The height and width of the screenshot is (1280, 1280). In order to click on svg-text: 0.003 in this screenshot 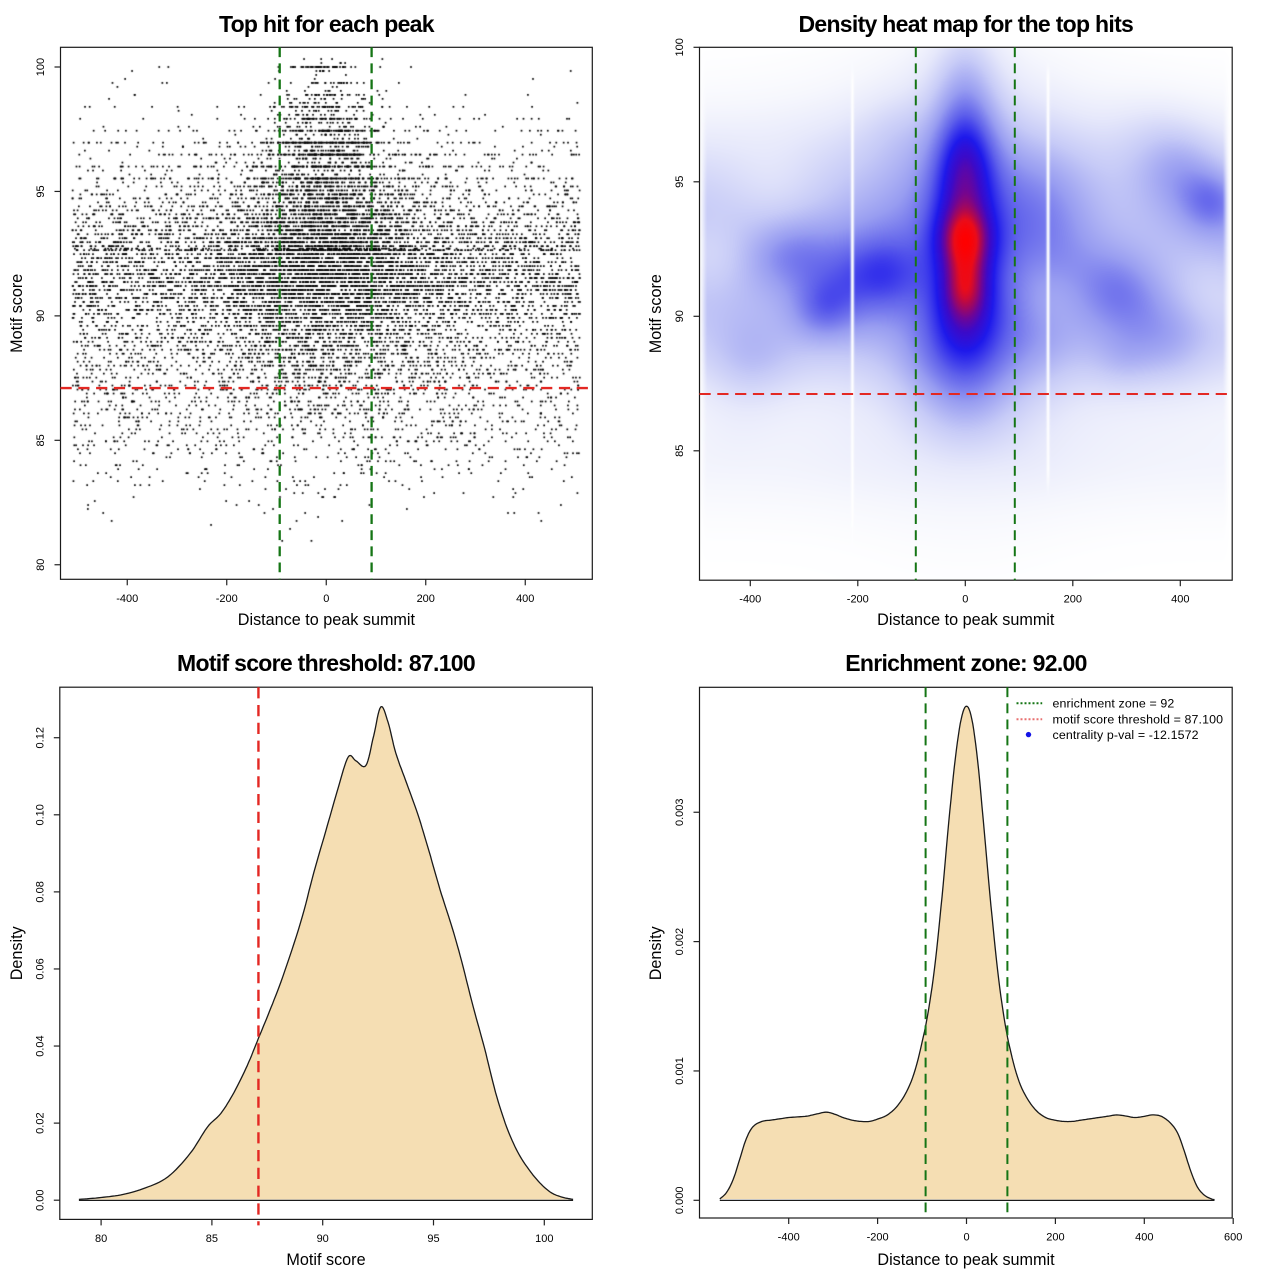, I will do `click(680, 812)`.